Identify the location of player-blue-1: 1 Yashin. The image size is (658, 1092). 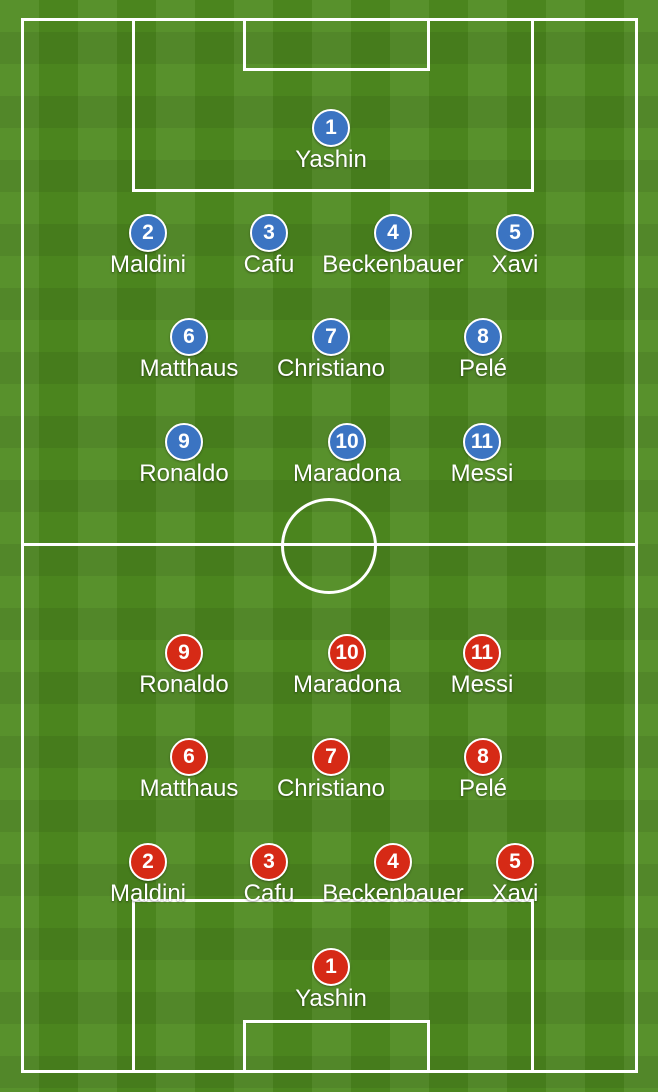
(331, 141).